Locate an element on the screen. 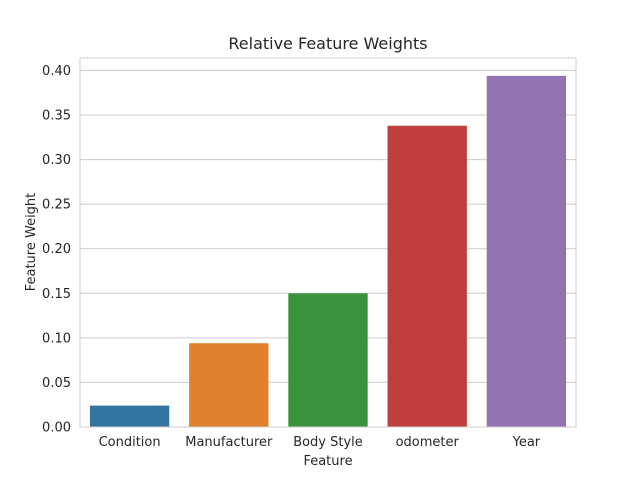 The width and height of the screenshot is (640, 480). x-tick-label: Condition is located at coordinates (130, 442).